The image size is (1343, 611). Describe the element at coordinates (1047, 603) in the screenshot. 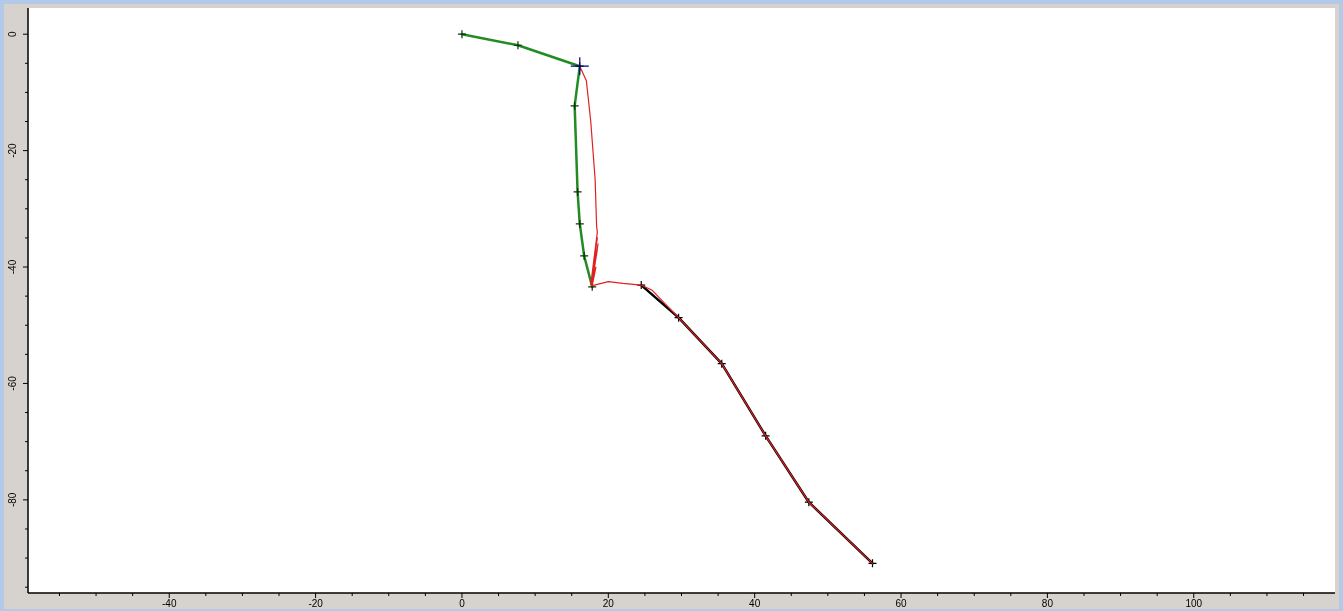

I see `x-tick-label: 80` at that location.